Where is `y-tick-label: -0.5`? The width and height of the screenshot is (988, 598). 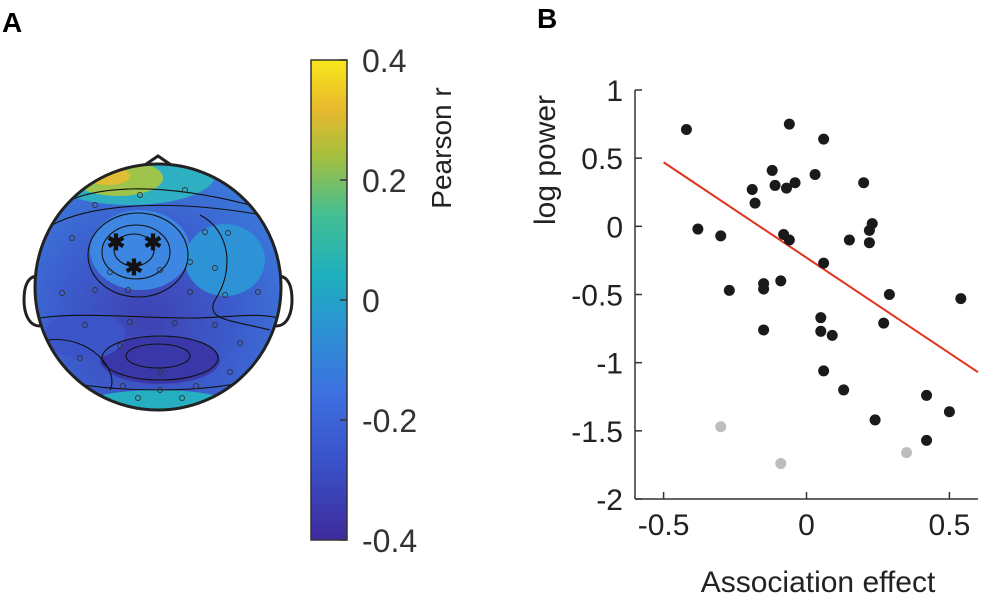
y-tick-label: -0.5 is located at coordinates (597, 296).